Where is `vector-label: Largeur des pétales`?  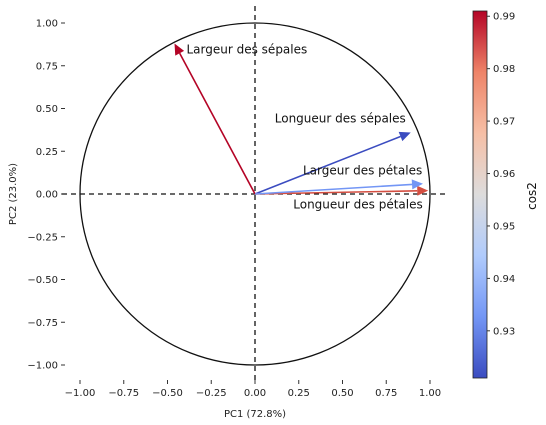
vector-label: Largeur des pétales is located at coordinates (362, 171).